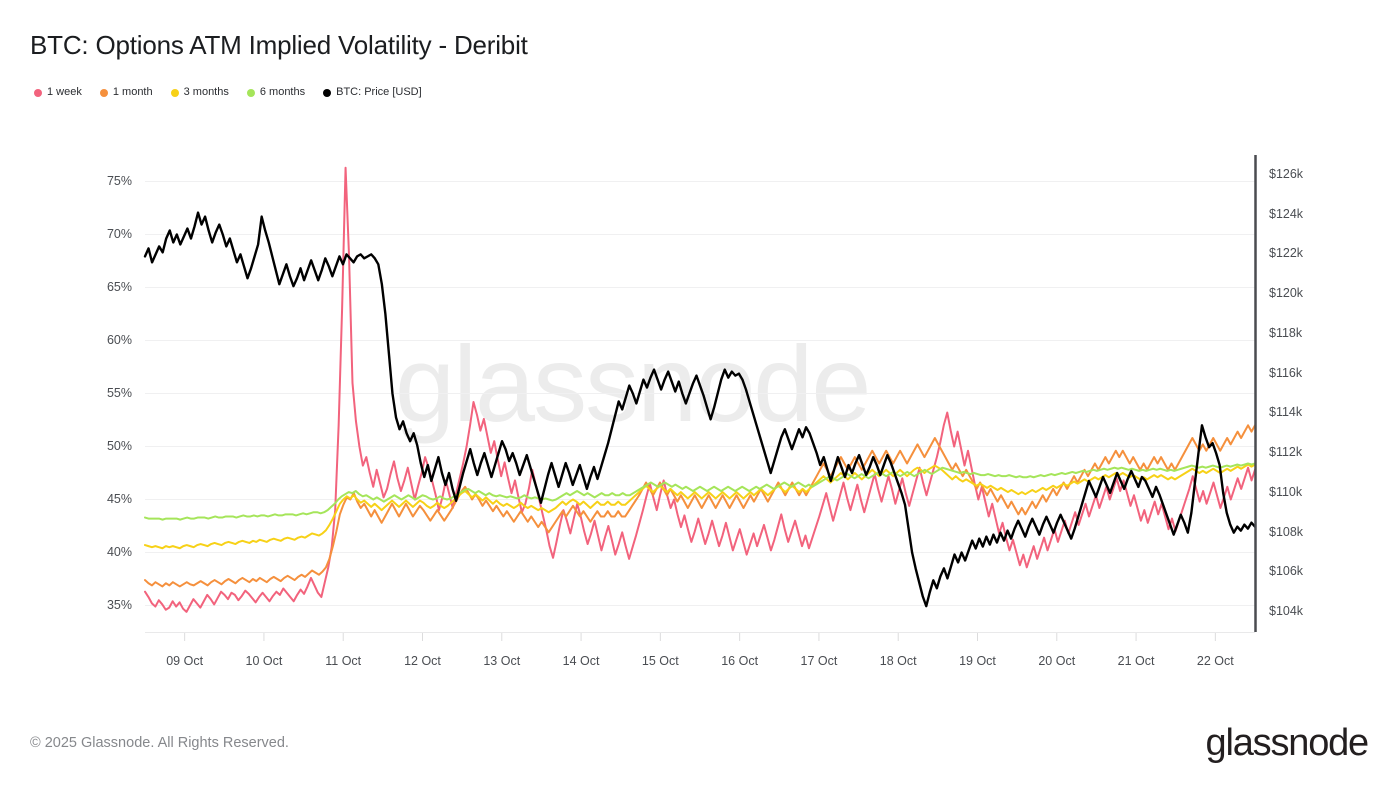 This screenshot has height=787, width=1400. What do you see at coordinates (159, 743) in the screenshot?
I see `copyright-text: © 2025 Glassnode. All Rights Reserved.` at bounding box center [159, 743].